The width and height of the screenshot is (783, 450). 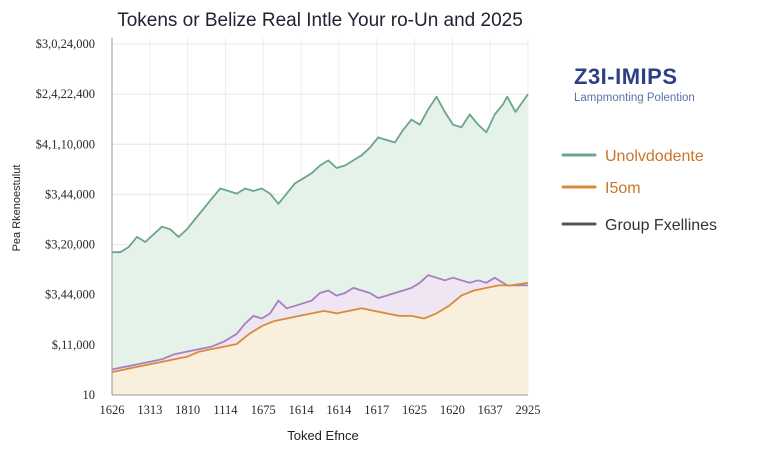 I want to click on legend-label: Group Fxellines, so click(x=661, y=225).